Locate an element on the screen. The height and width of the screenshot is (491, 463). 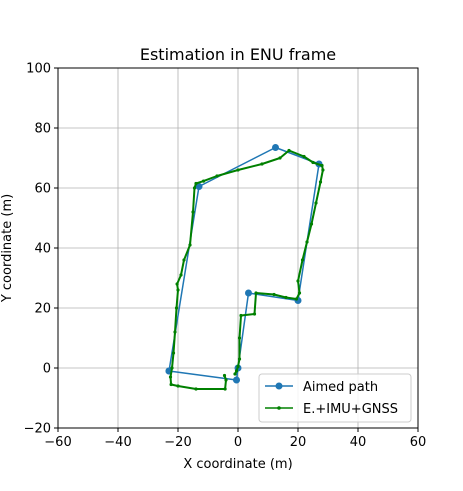
legend-swatch-aimed-path-marker is located at coordinates (279, 386).